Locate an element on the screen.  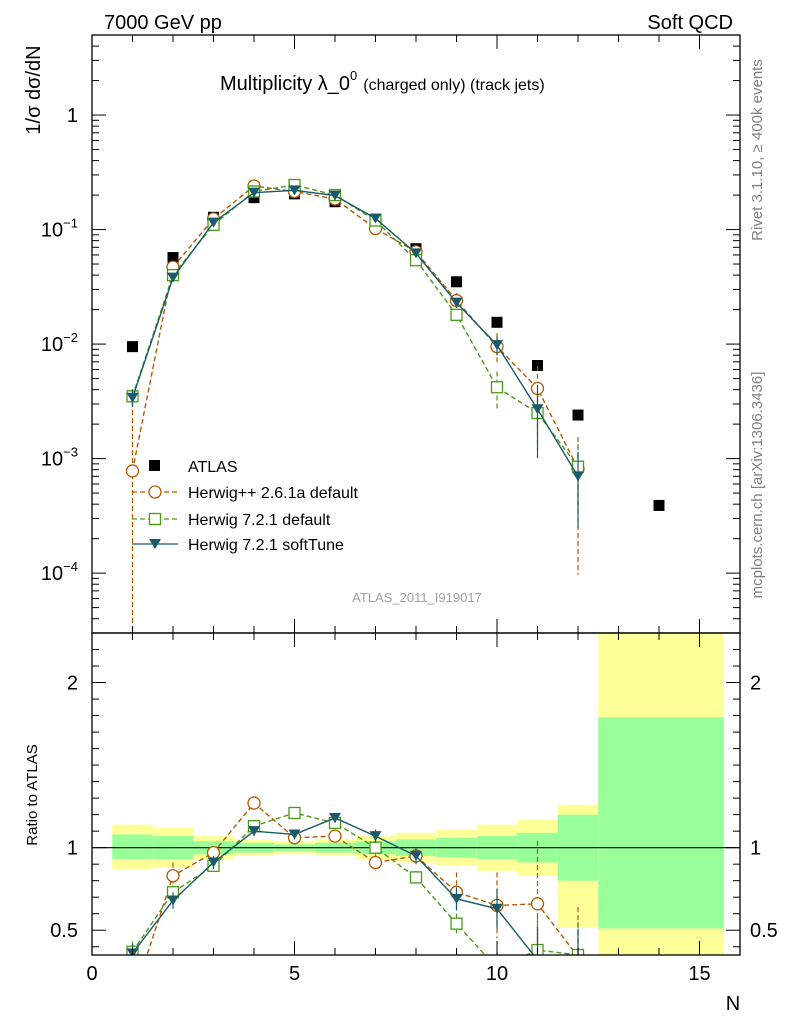
watermark: ATLAS_2011_I919017 is located at coordinates (417, 597).